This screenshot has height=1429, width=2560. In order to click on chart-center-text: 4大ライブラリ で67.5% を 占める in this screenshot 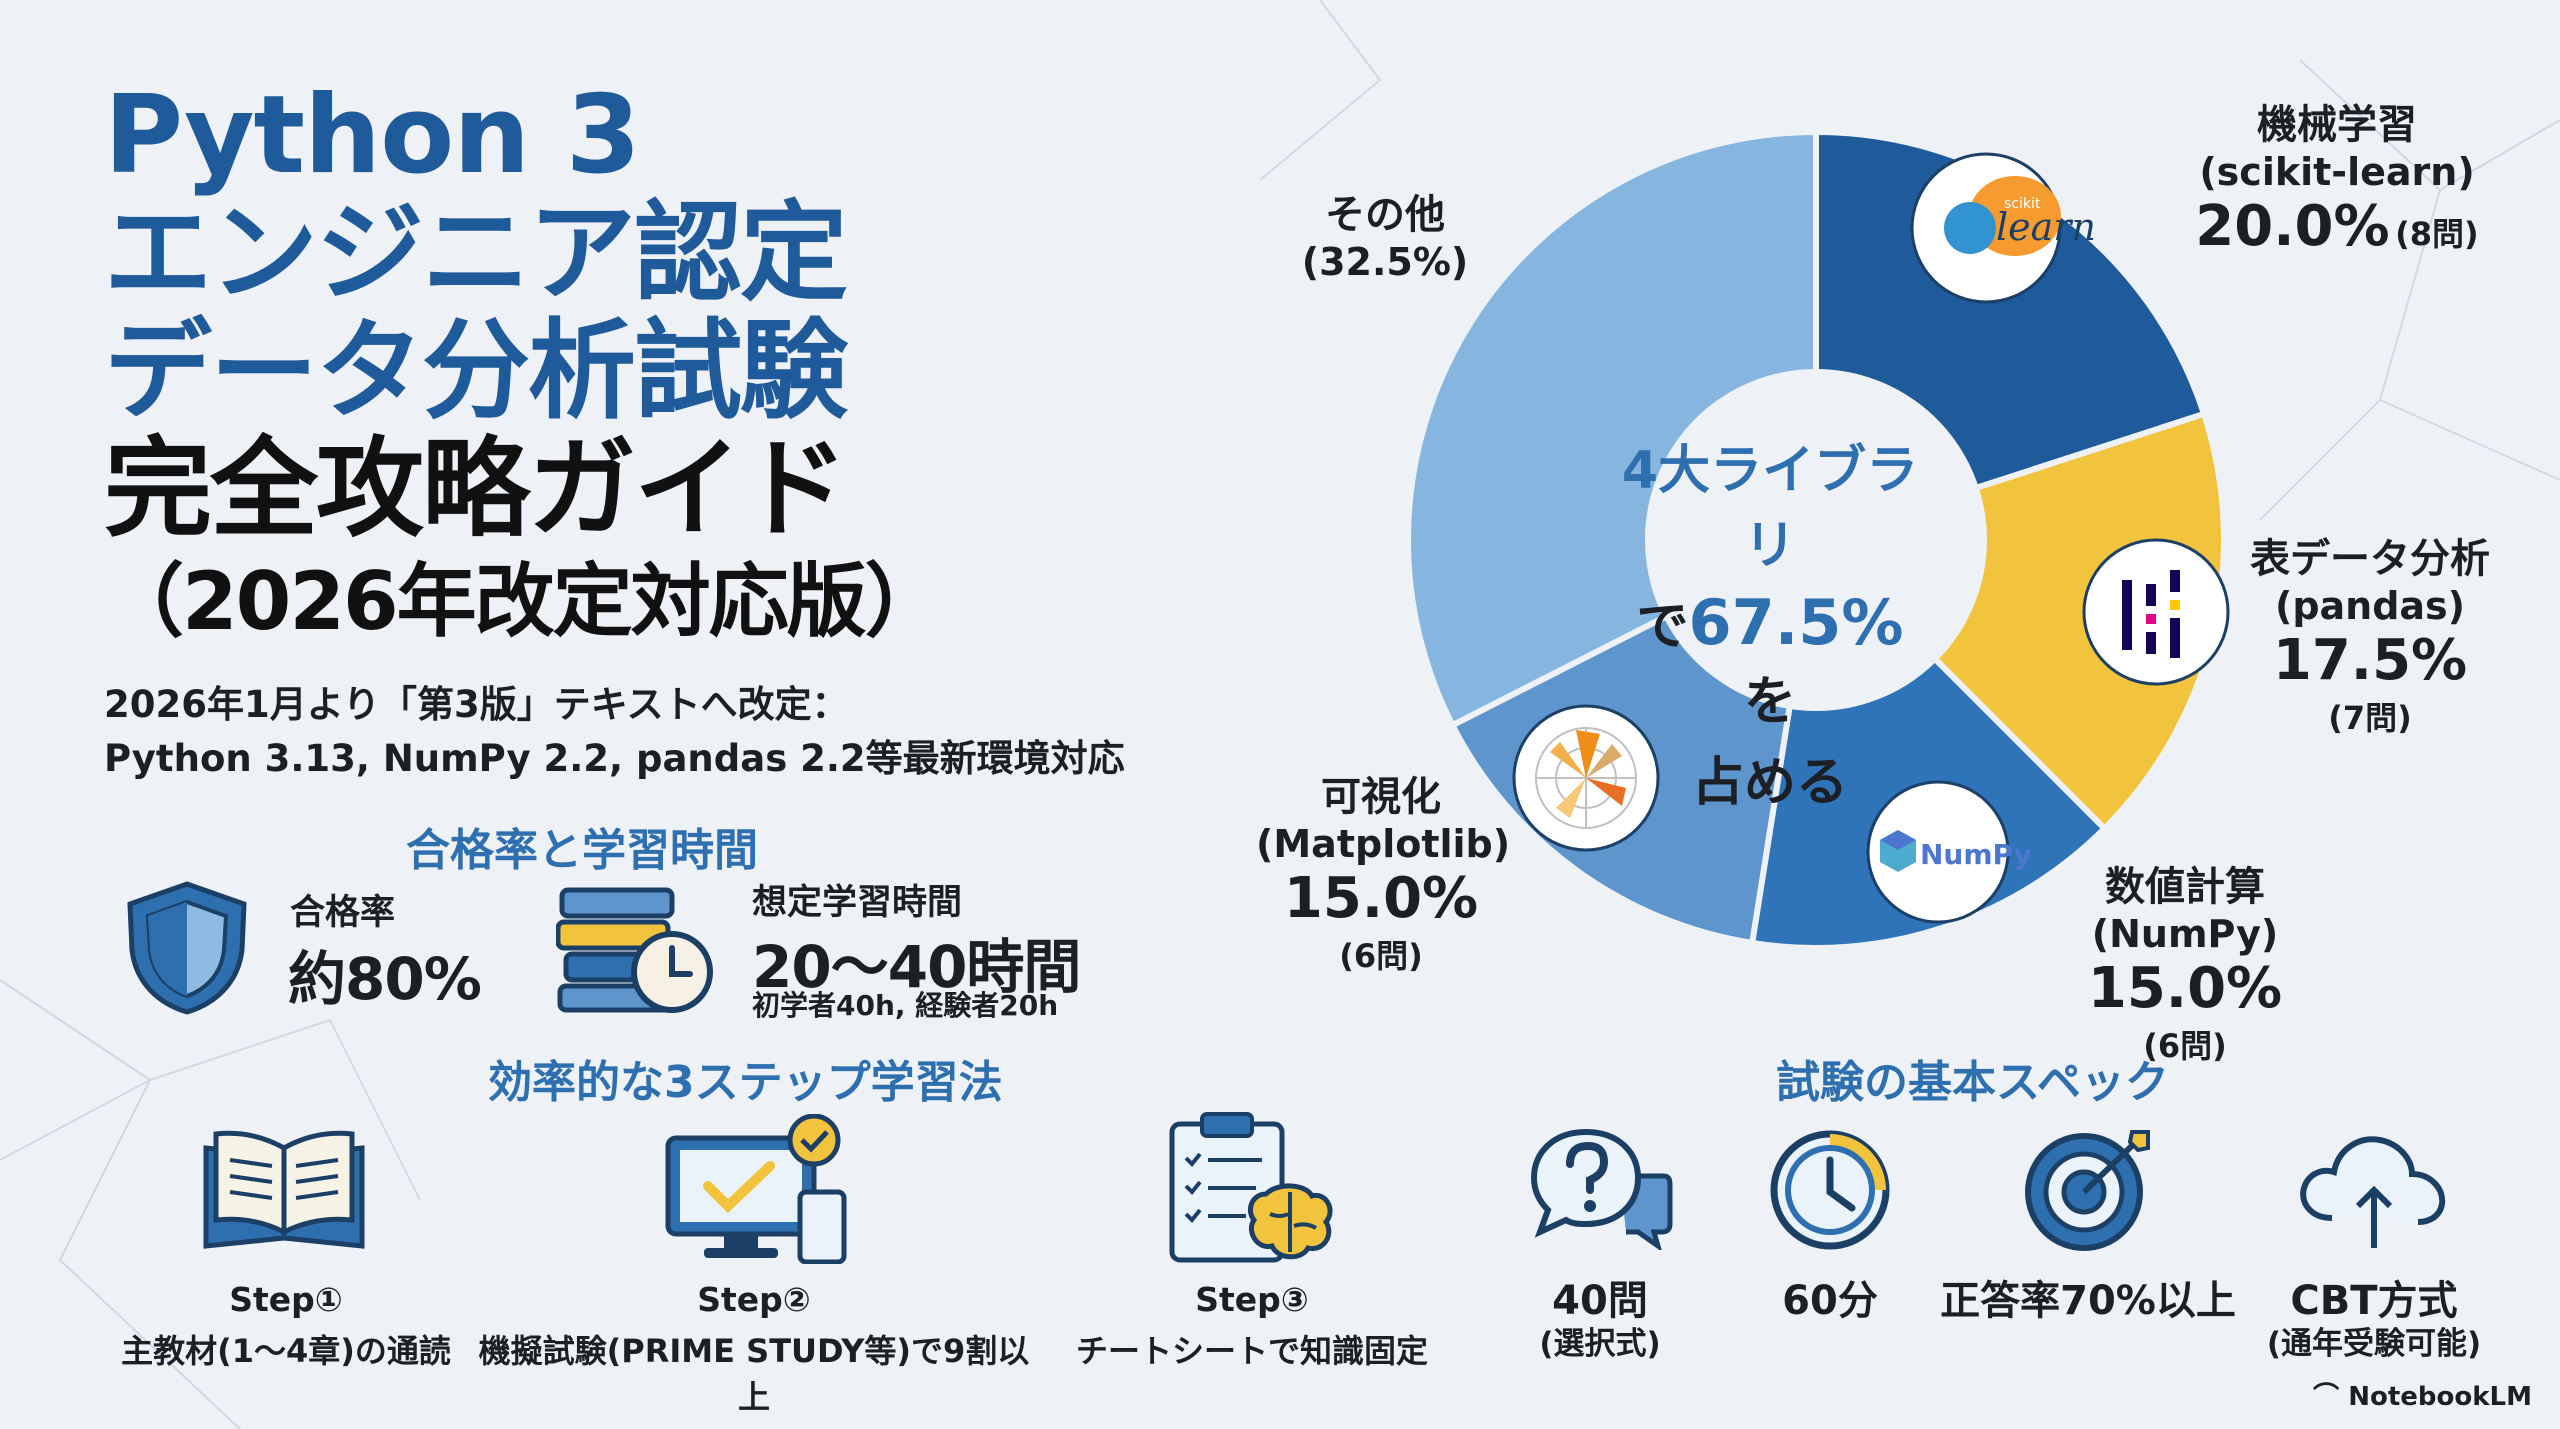, I will do `click(1770, 621)`.